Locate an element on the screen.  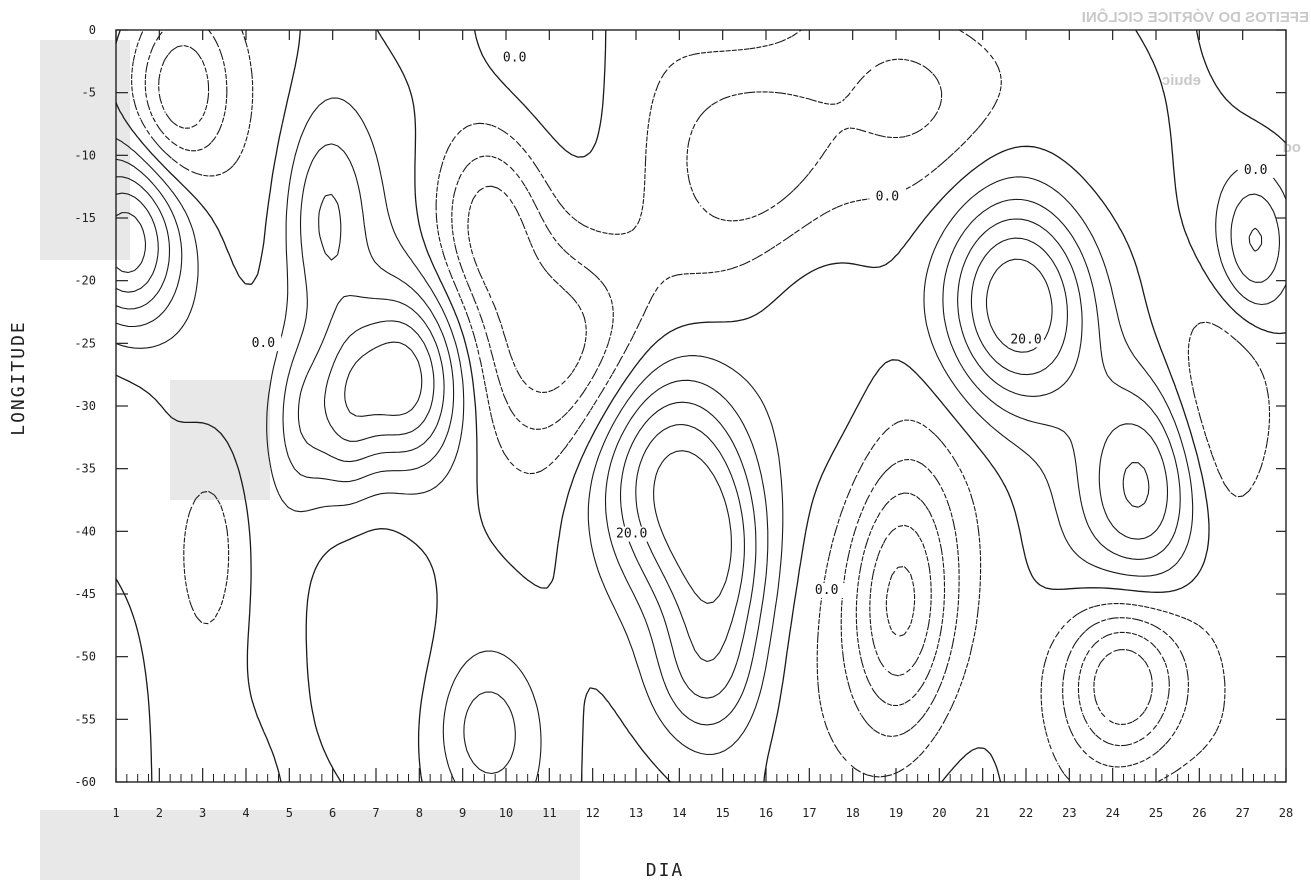
x-tick-label: 25 is located at coordinates (1156, 813).